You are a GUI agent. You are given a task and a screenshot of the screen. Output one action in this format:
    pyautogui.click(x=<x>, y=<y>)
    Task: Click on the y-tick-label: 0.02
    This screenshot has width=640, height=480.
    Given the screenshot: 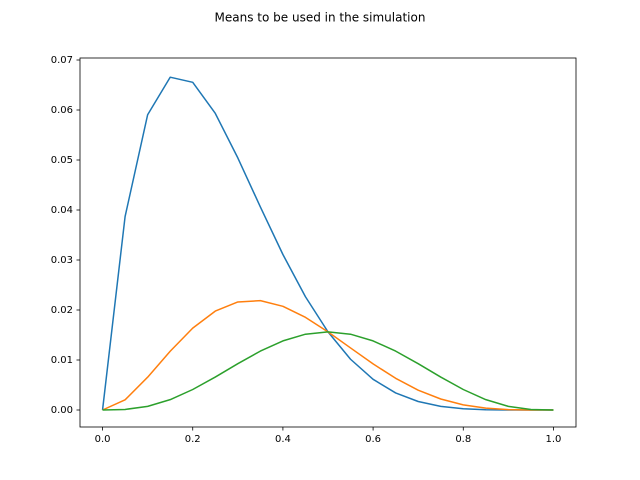 What is the action you would take?
    pyautogui.click(x=62, y=310)
    